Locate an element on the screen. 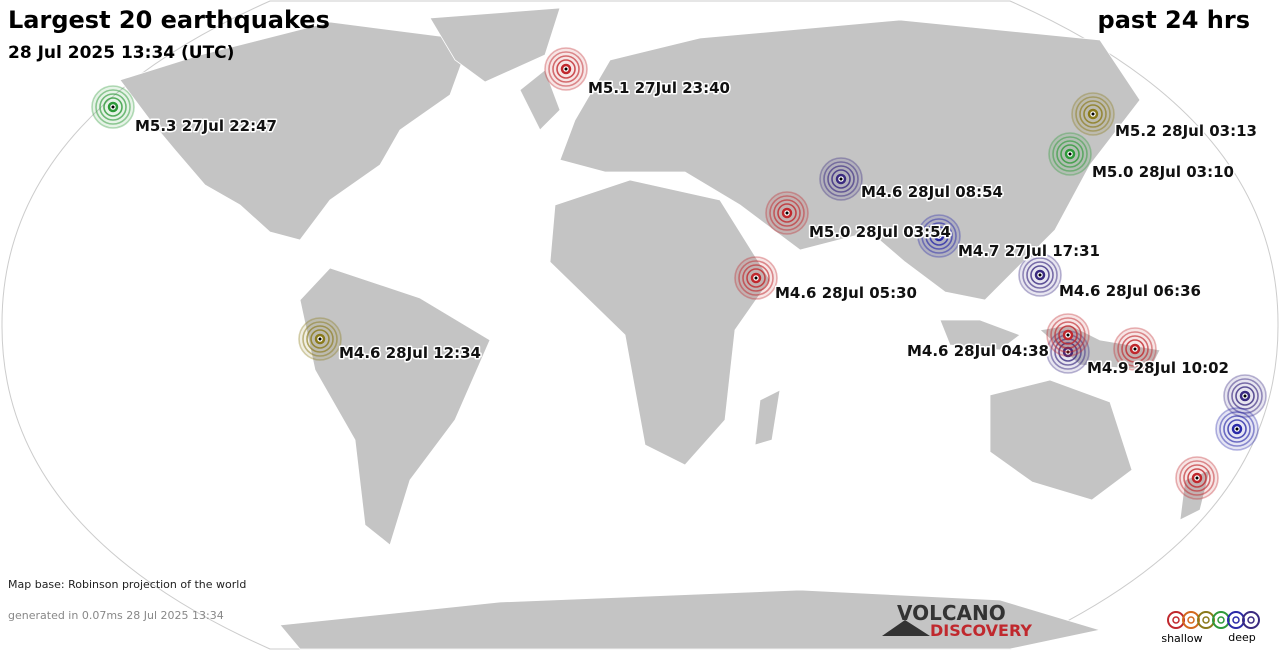 Image resolution: width=1280 pixels, height=650 pixels. subtitle: 28 Jul 2025 13:34 (UTC) is located at coordinates (121, 53).